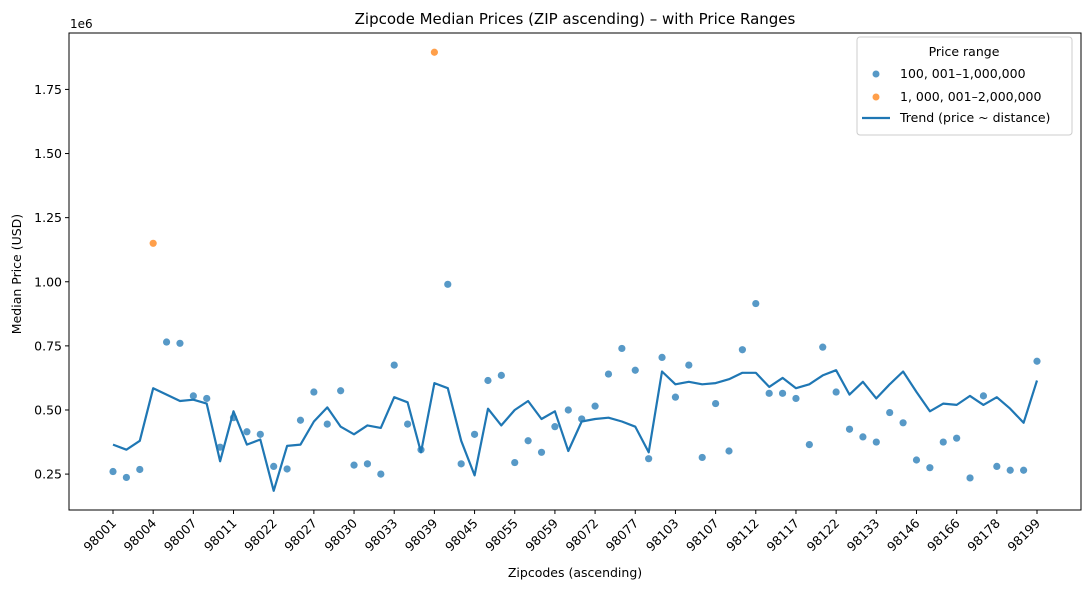 The width and height of the screenshot is (1089, 590). What do you see at coordinates (575, 572) in the screenshot?
I see `x-axis-label: Zipcodes (ascending)` at bounding box center [575, 572].